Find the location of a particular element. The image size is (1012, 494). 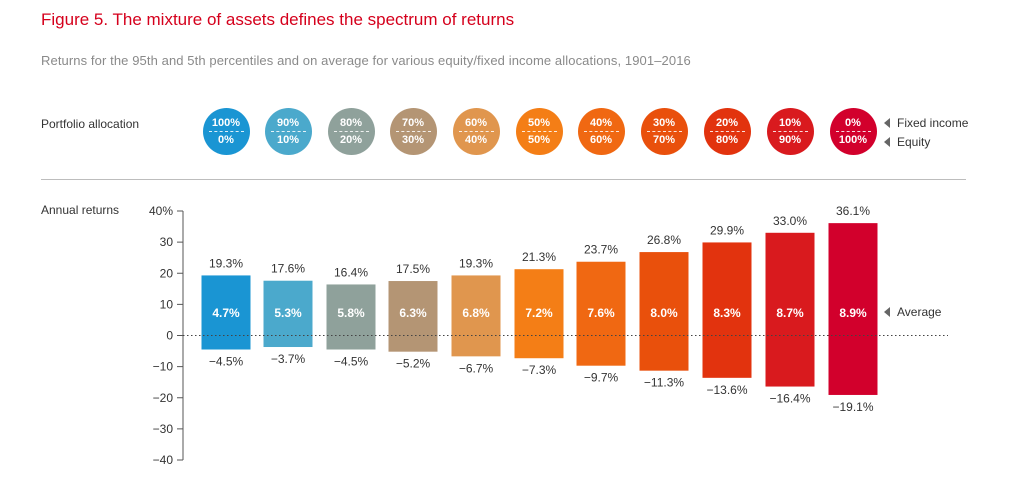

allocation-circle: 40% 60% is located at coordinates (601, 131).